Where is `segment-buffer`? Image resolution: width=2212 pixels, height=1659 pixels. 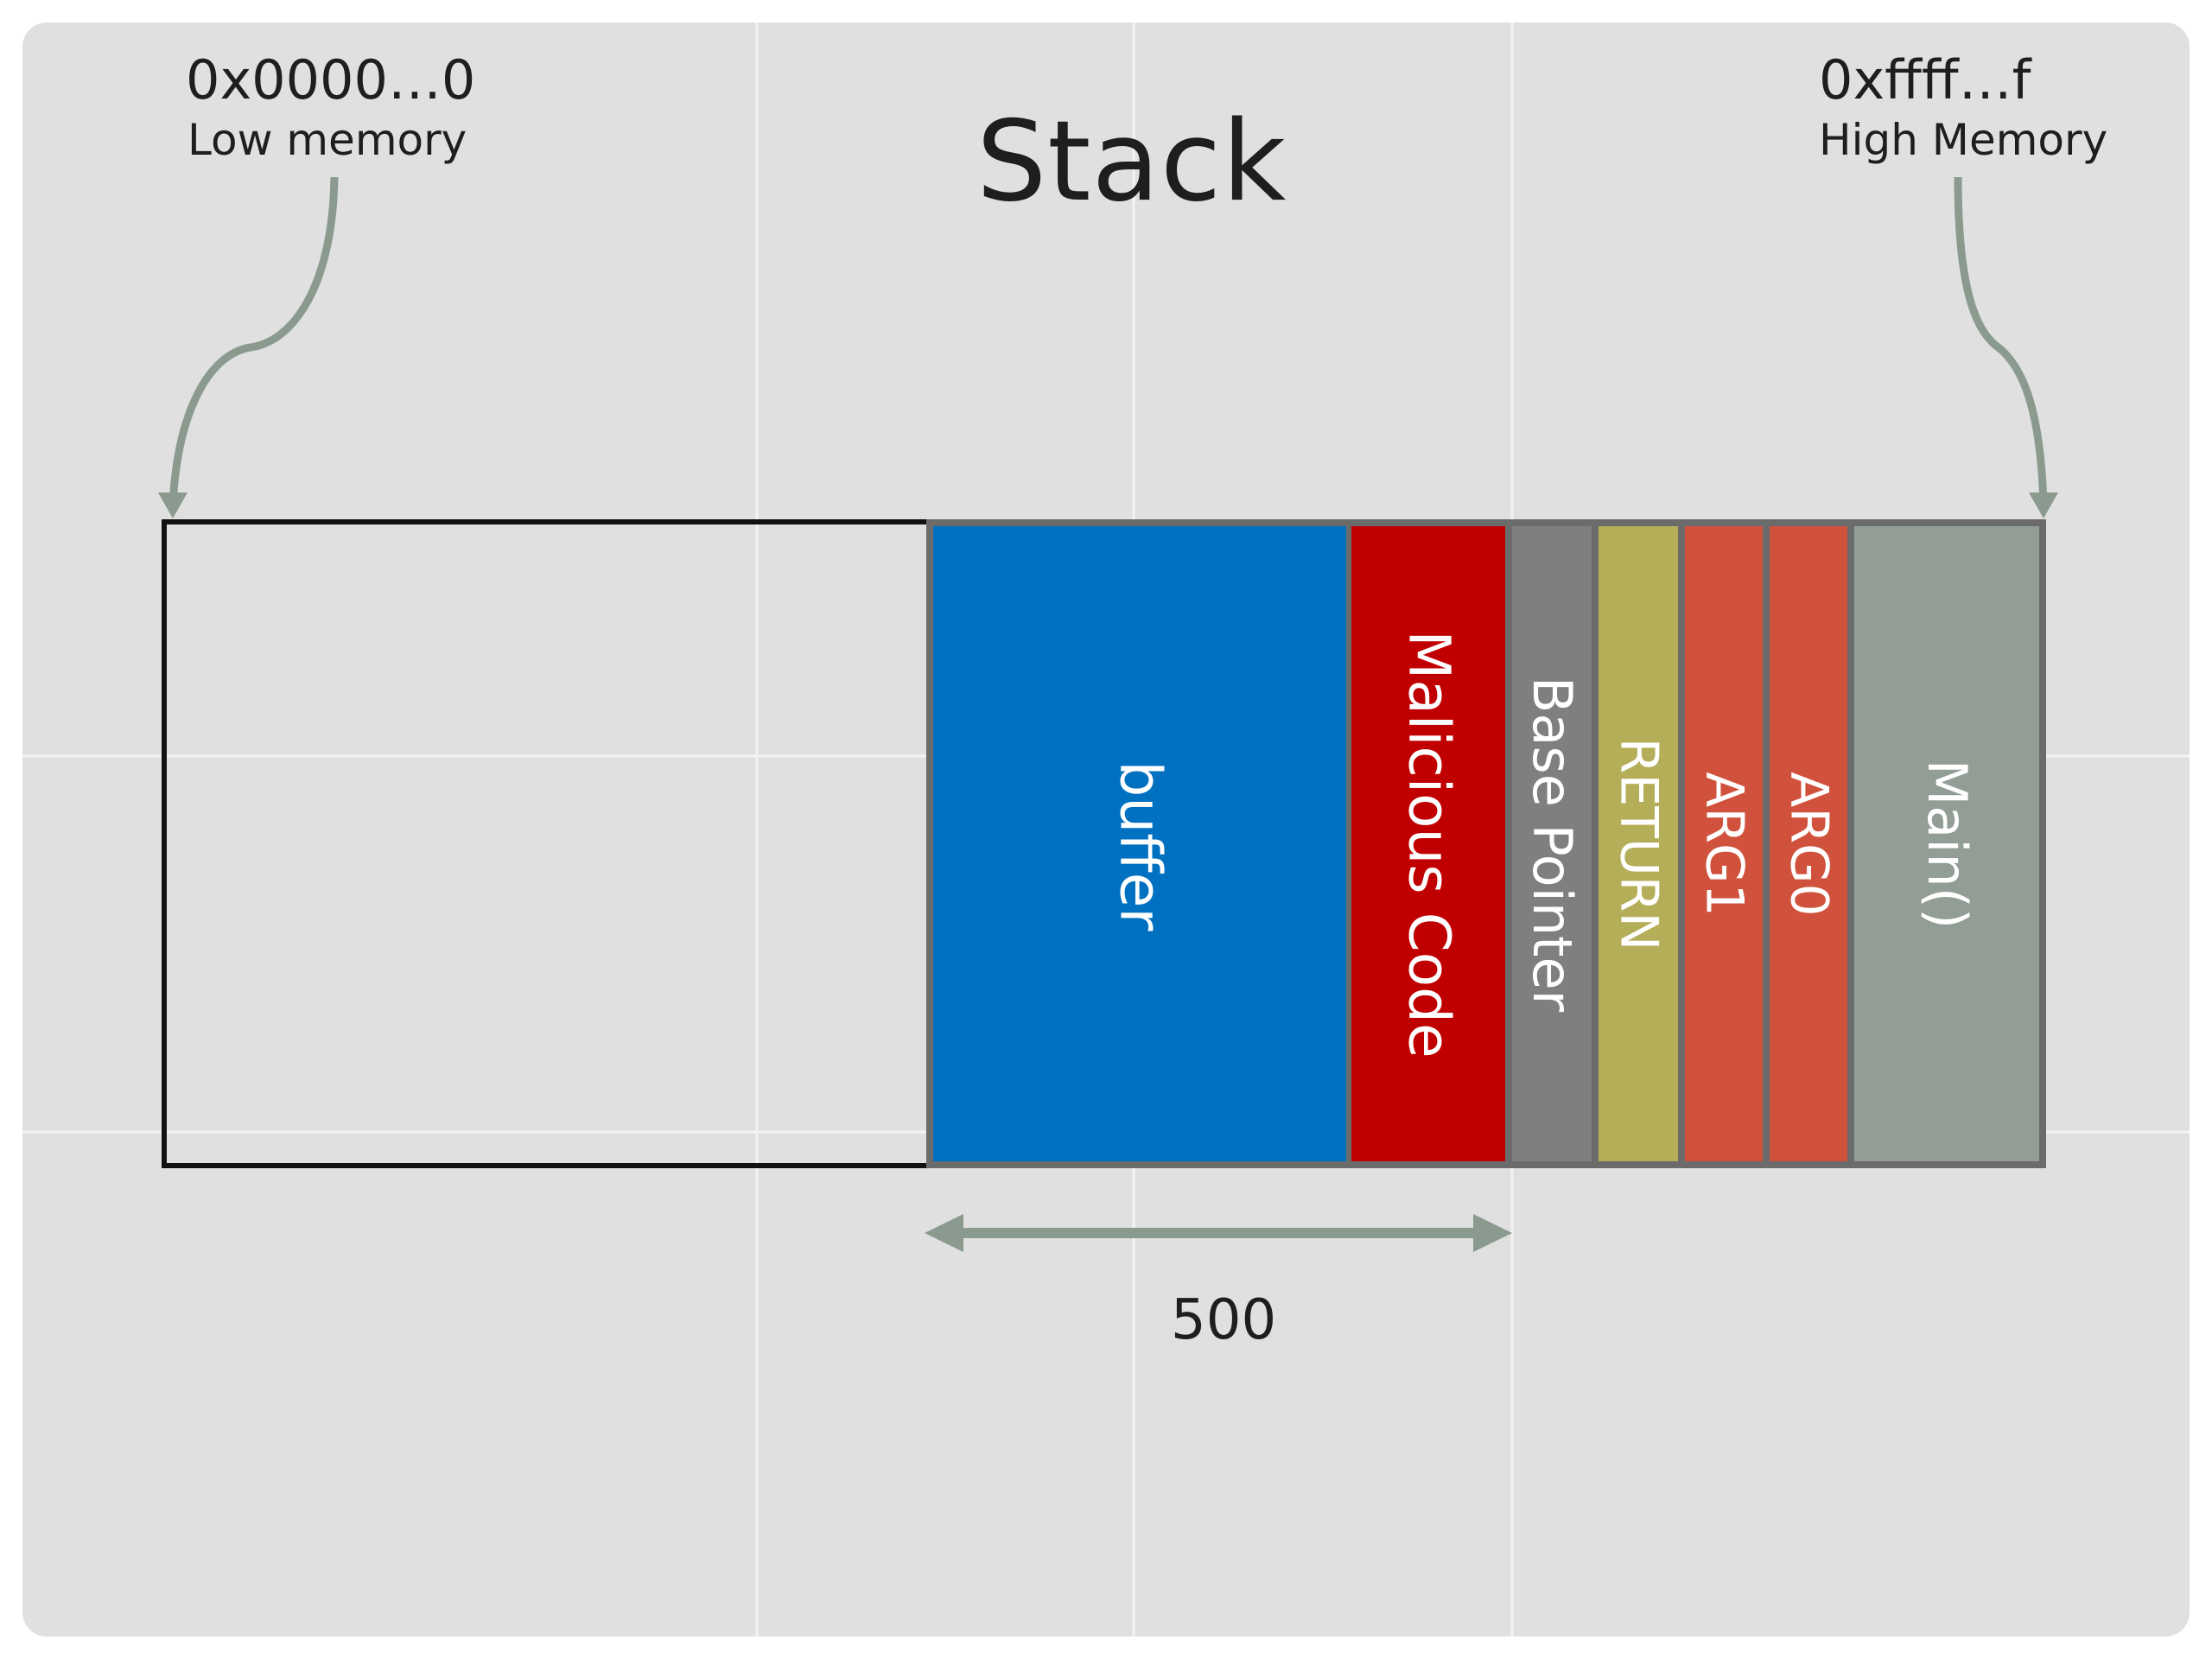
segment-buffer is located at coordinates (1140, 844).